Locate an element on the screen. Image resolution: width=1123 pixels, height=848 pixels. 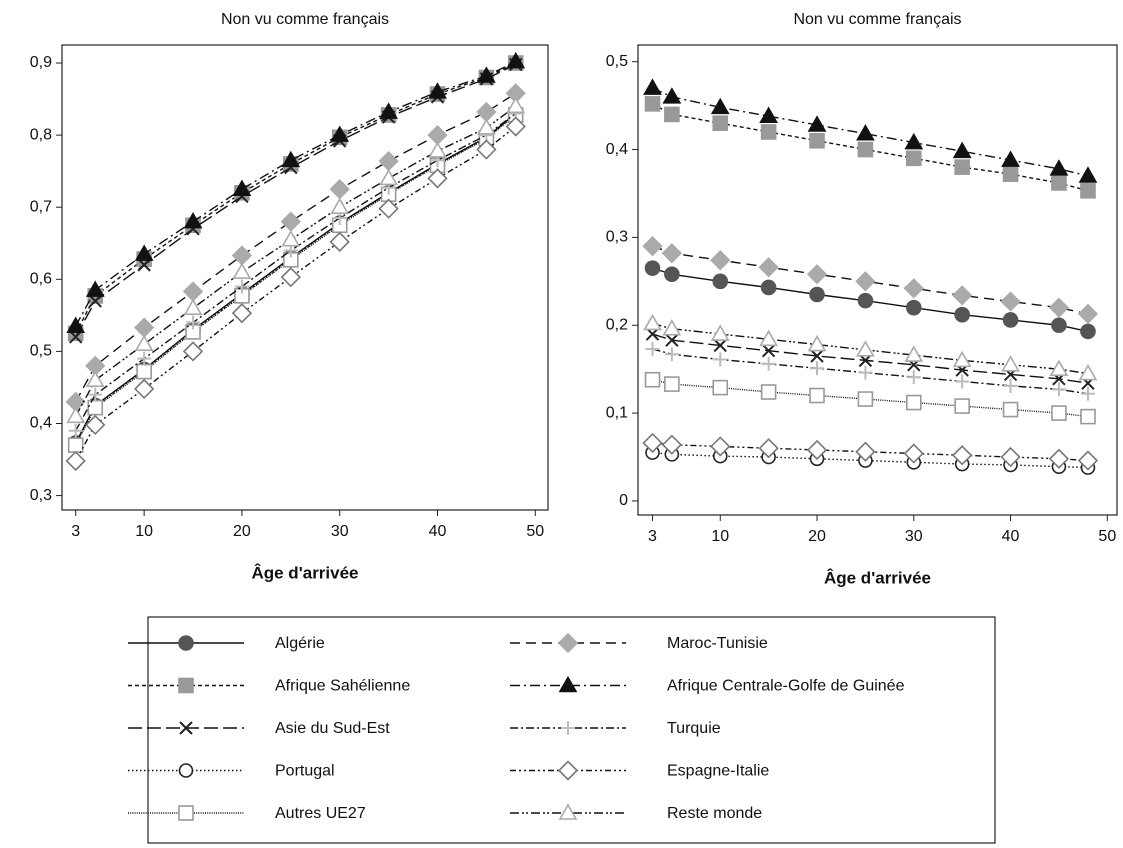
y-tick-label: 0,5 is located at coordinates (617, 61).